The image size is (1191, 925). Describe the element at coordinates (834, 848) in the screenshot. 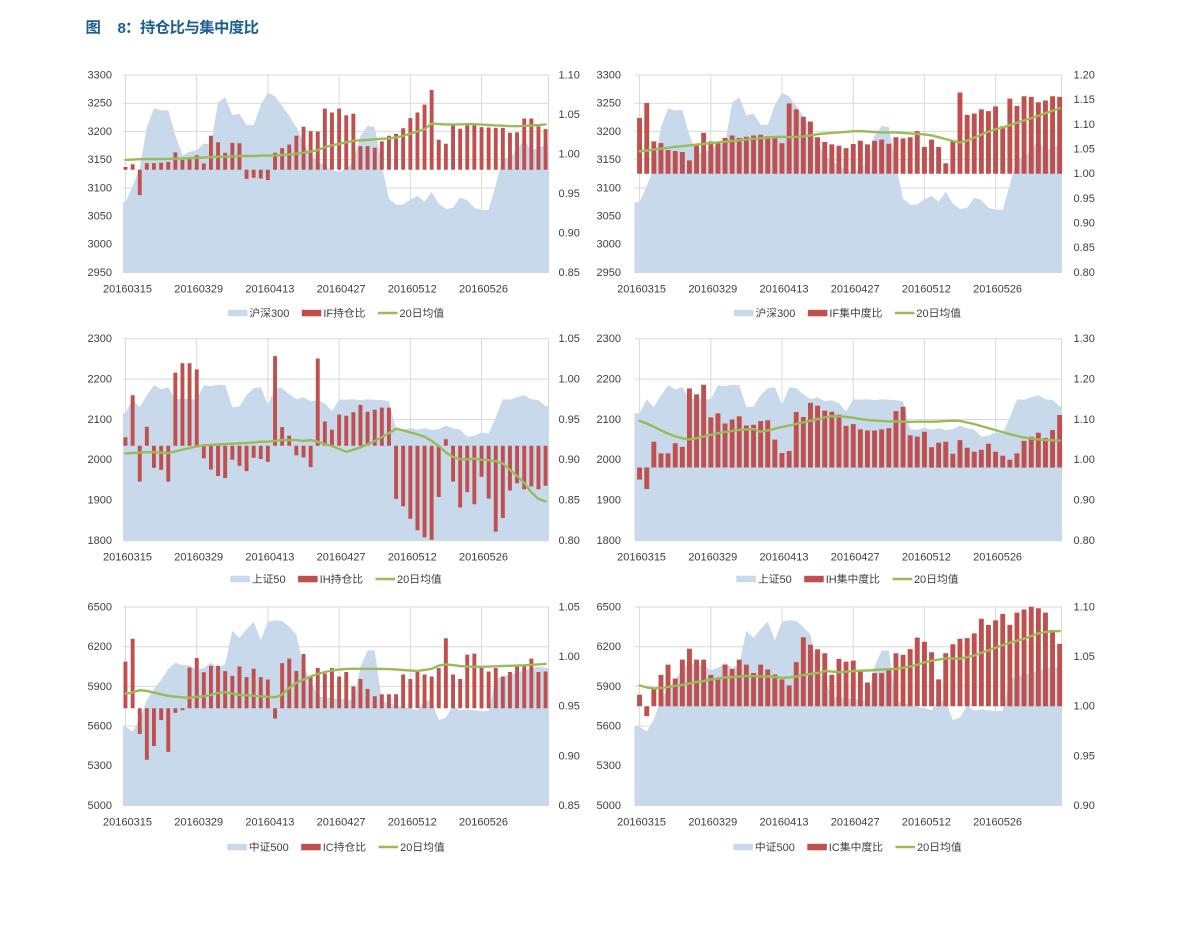

I see `svg-text: IC` at that location.